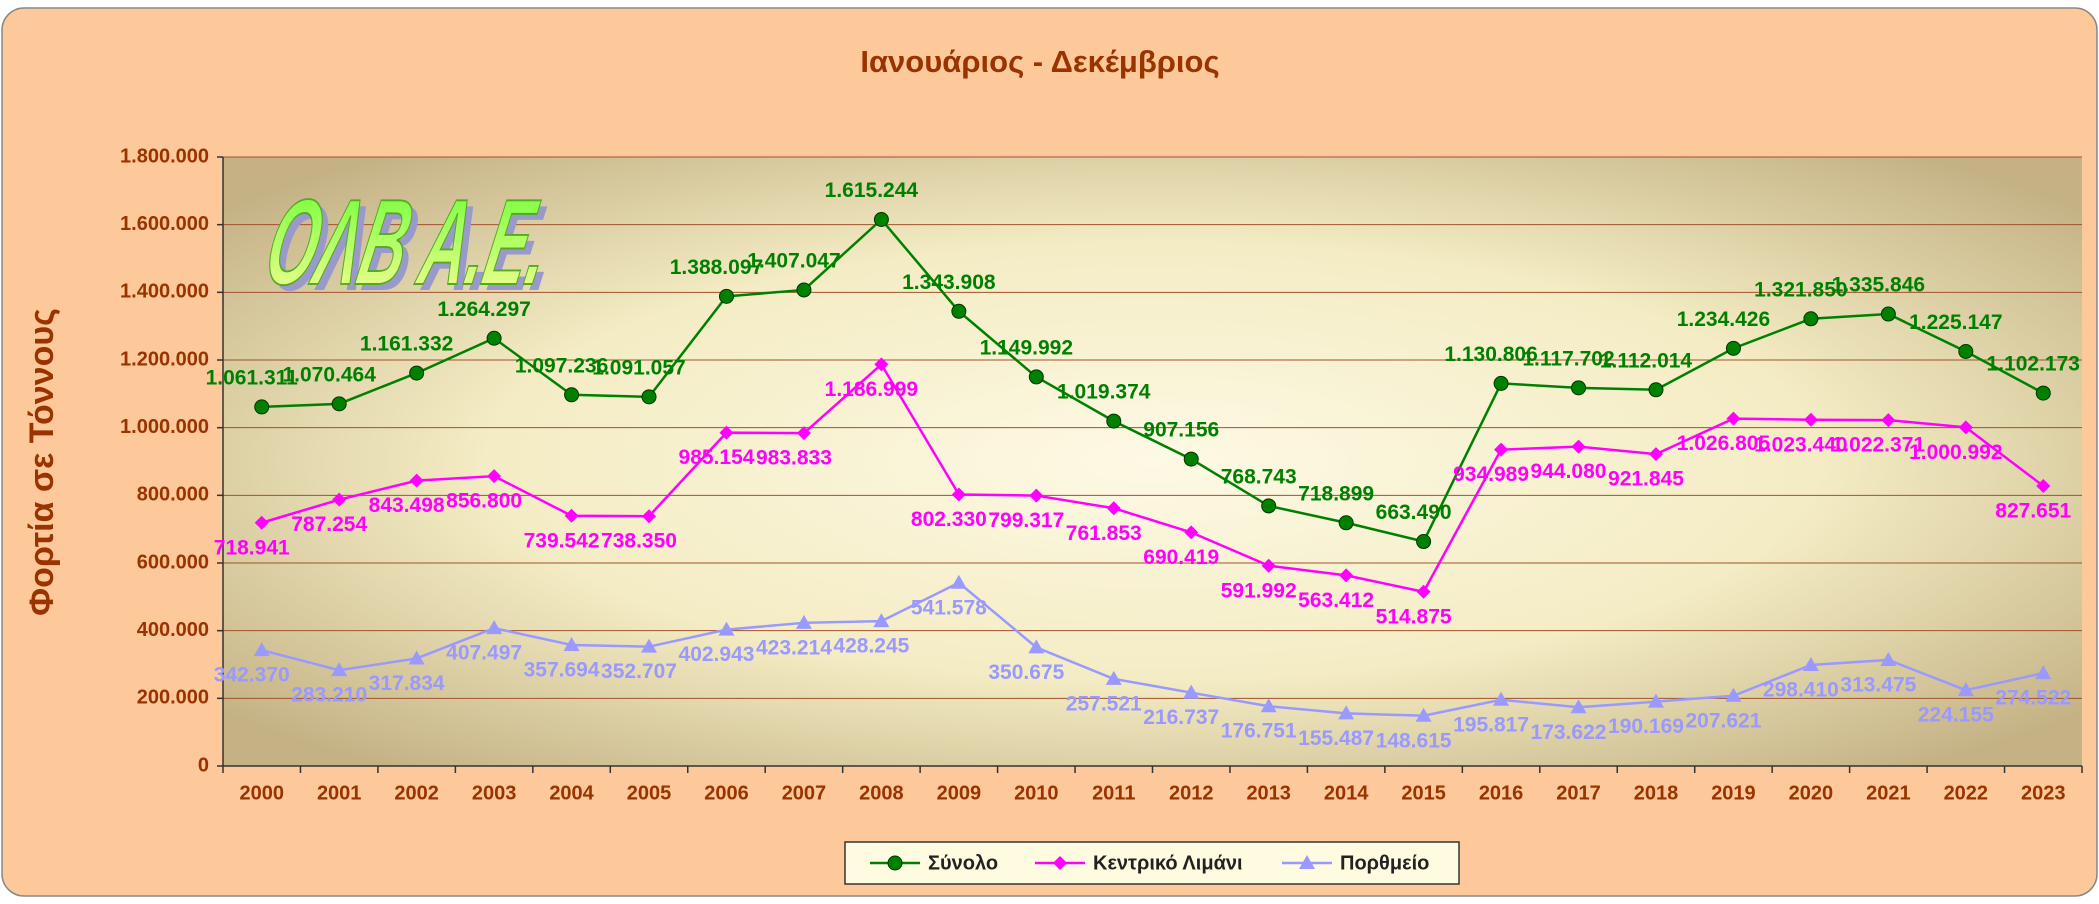 The height and width of the screenshot is (904, 2099). Describe the element at coordinates (1646, 726) in the screenshot. I see `data-label: 190.169` at that location.